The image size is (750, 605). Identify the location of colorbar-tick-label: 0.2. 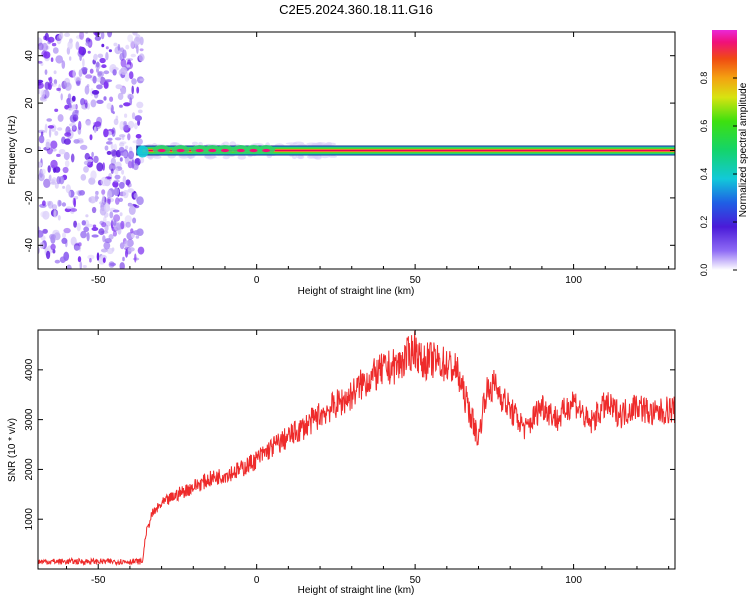
(704, 222).